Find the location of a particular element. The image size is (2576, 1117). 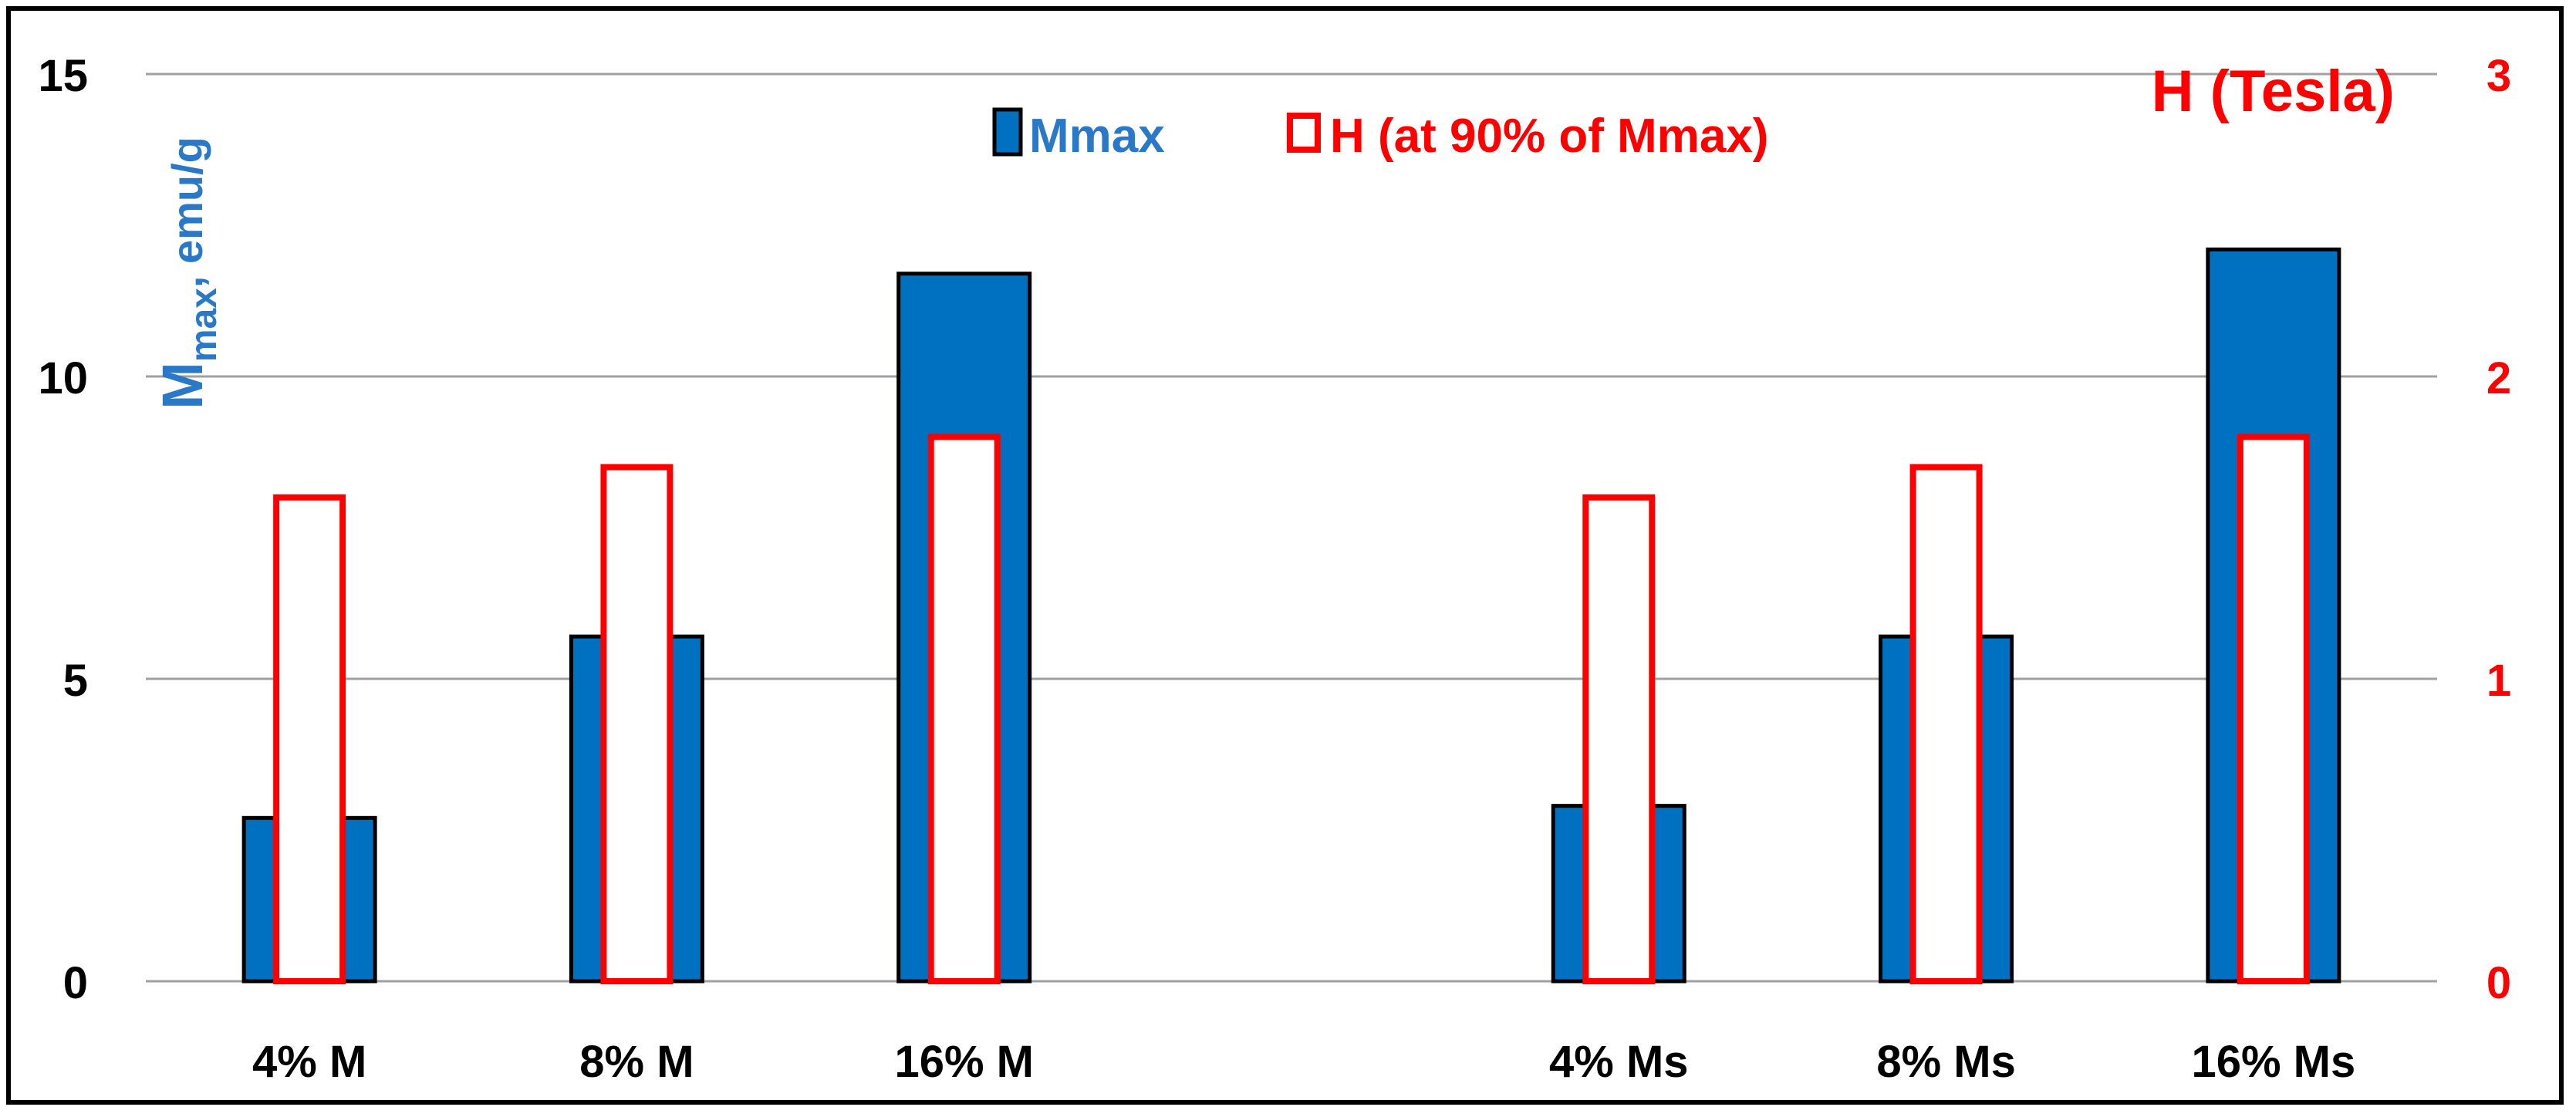

left-axis-title: Mmax, emu/g is located at coordinates (188, 273).